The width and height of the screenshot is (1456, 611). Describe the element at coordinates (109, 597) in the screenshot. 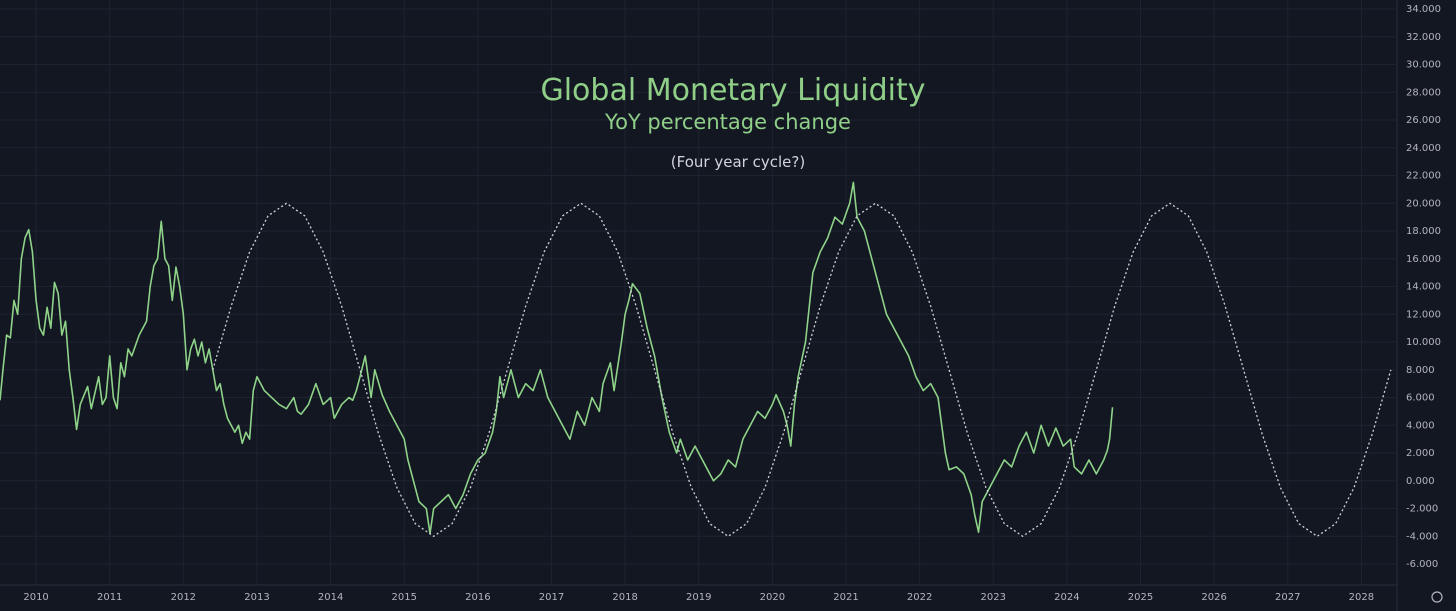

I see `x-tick-label: 2011` at that location.